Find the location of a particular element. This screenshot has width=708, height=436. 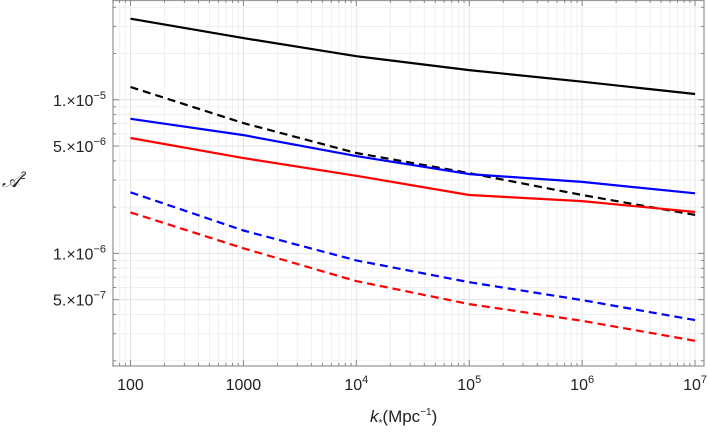

y-tick-label: 1.×10−6 is located at coordinates (79, 253).